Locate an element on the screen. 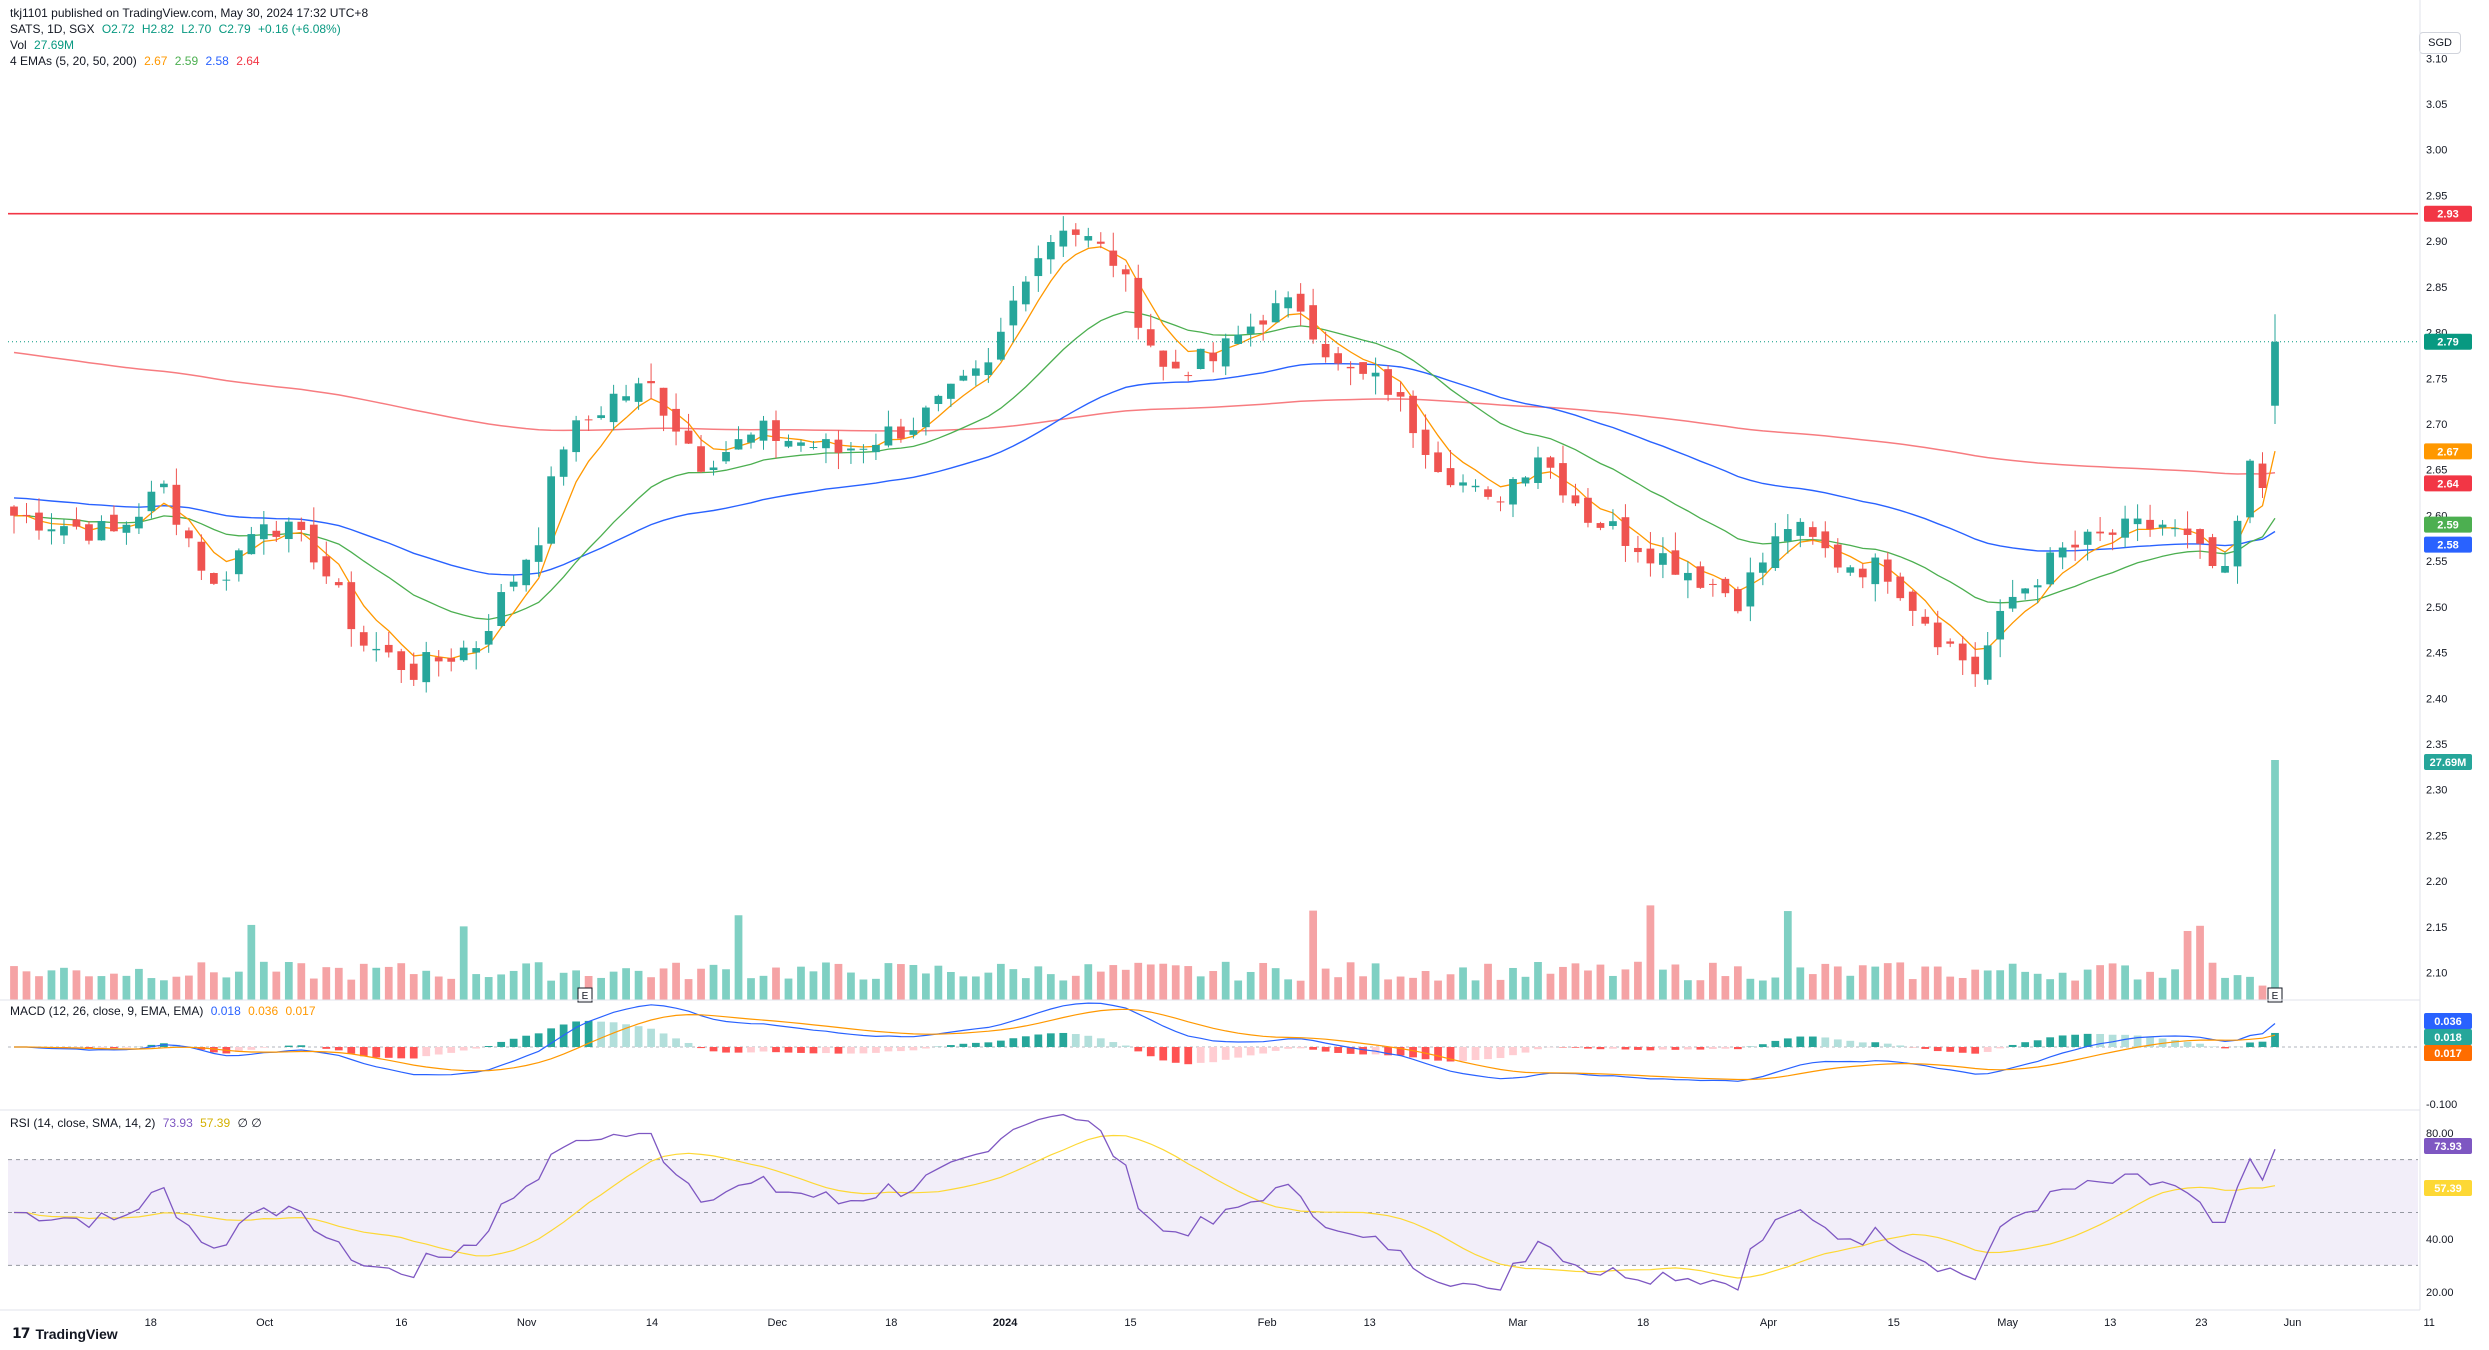  legend-ema-label: 4 EMAs (5, 20, 50, 200) is located at coordinates (73, 61).